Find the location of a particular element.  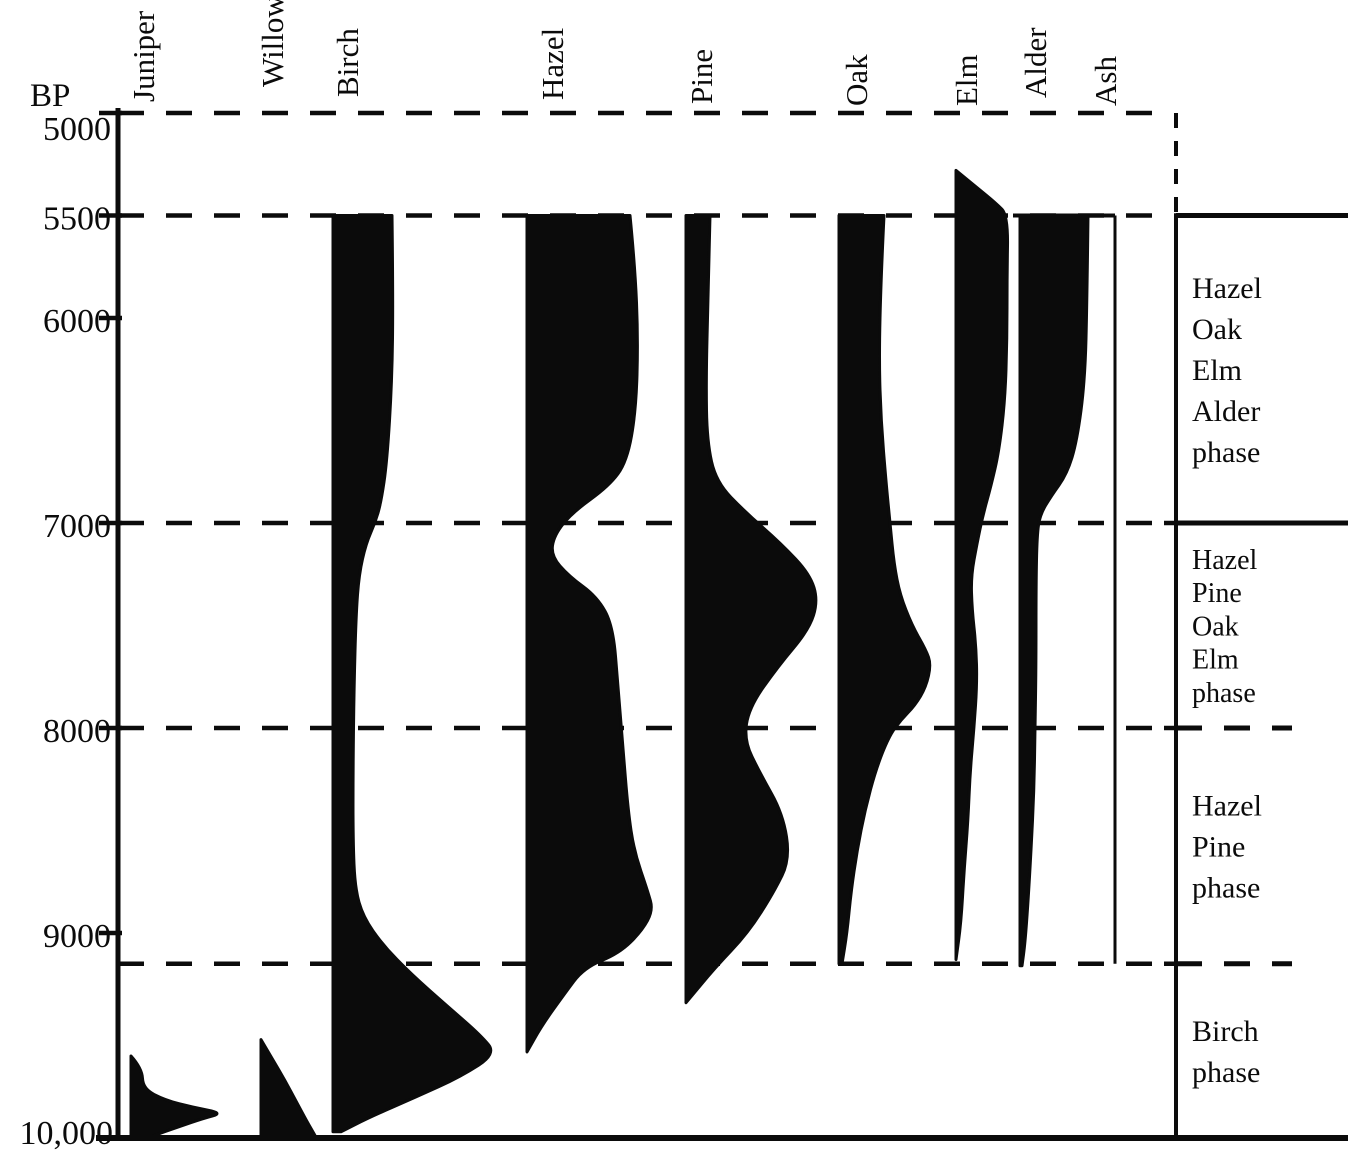

phase-label-1-line-4: phase is located at coordinates (1224, 693).